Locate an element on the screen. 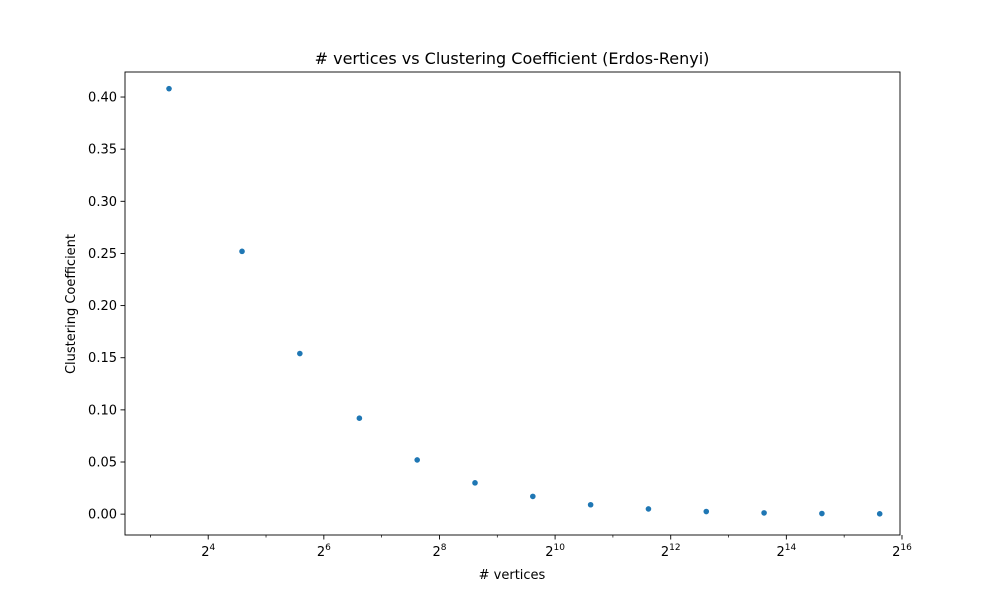 The width and height of the screenshot is (1000, 600). x-tick-label: 216 is located at coordinates (902, 551).